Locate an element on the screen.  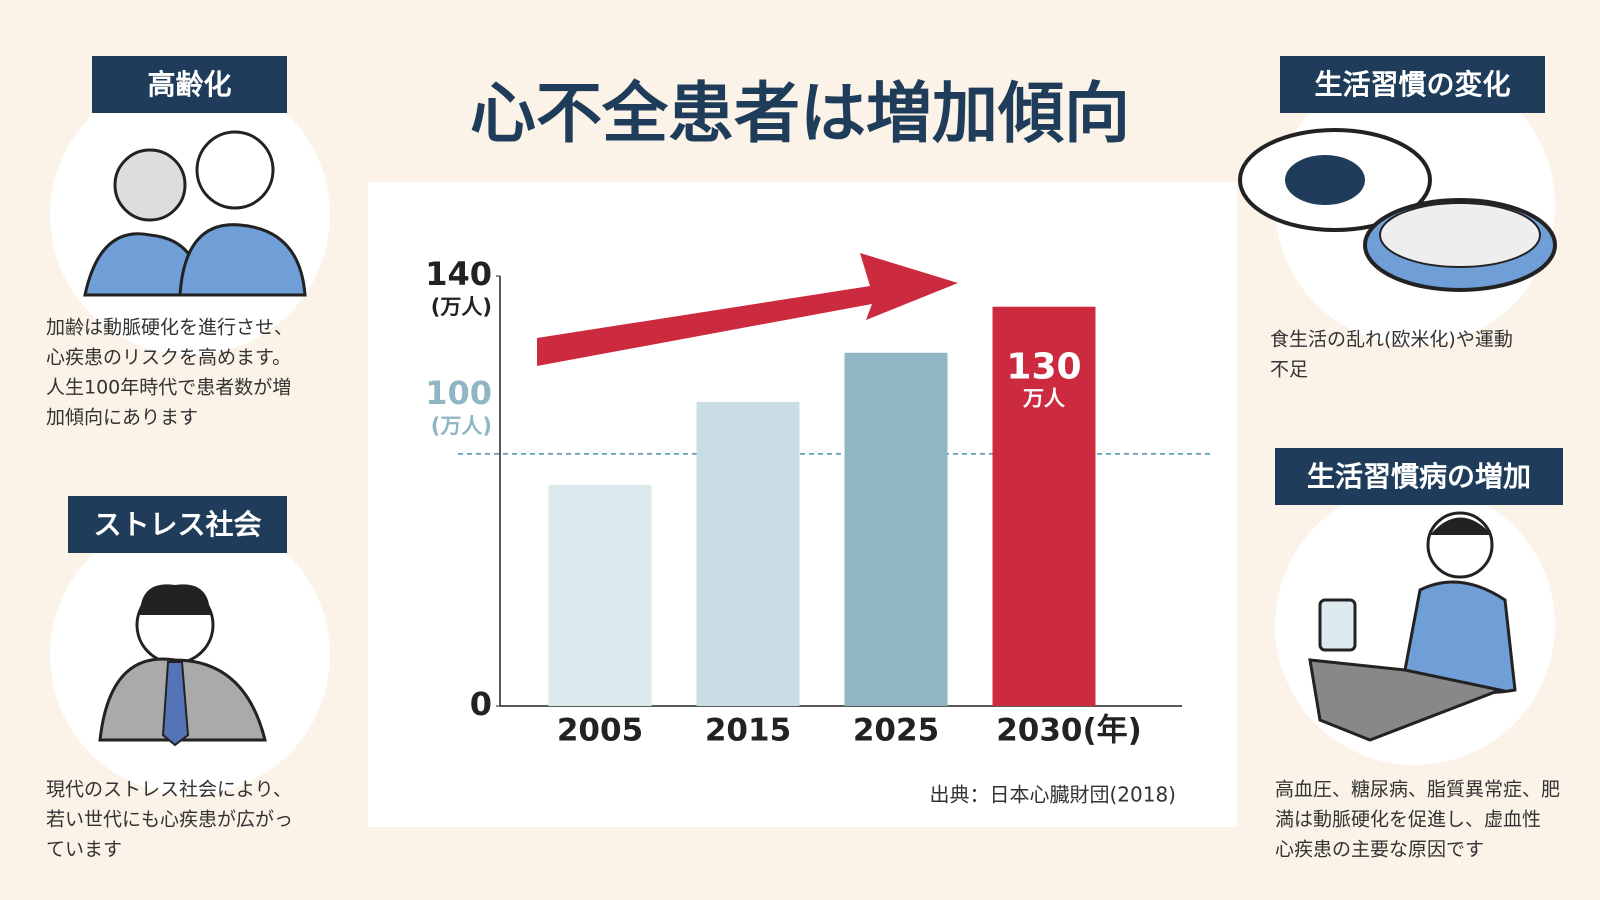
value-label: 130 is located at coordinates (1043, 367).